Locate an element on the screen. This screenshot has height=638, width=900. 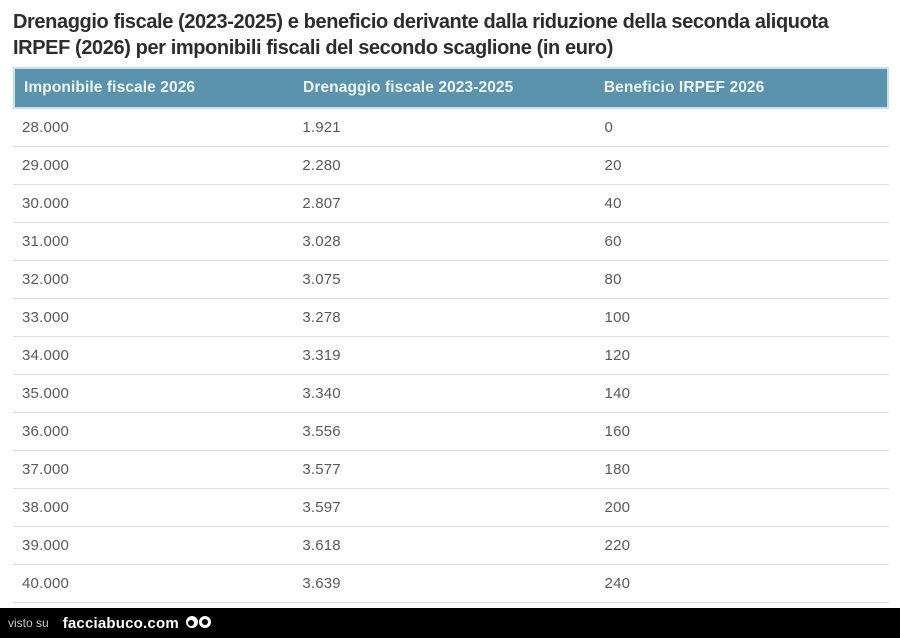
table-cell: 120 is located at coordinates (617, 355).